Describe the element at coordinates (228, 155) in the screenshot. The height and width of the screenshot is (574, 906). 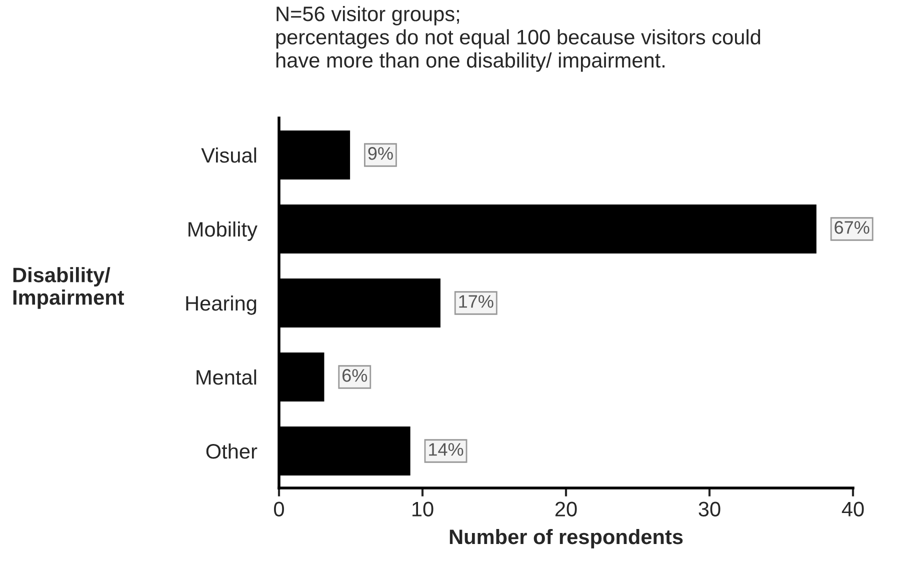
I see `y-tick-label: Visual` at that location.